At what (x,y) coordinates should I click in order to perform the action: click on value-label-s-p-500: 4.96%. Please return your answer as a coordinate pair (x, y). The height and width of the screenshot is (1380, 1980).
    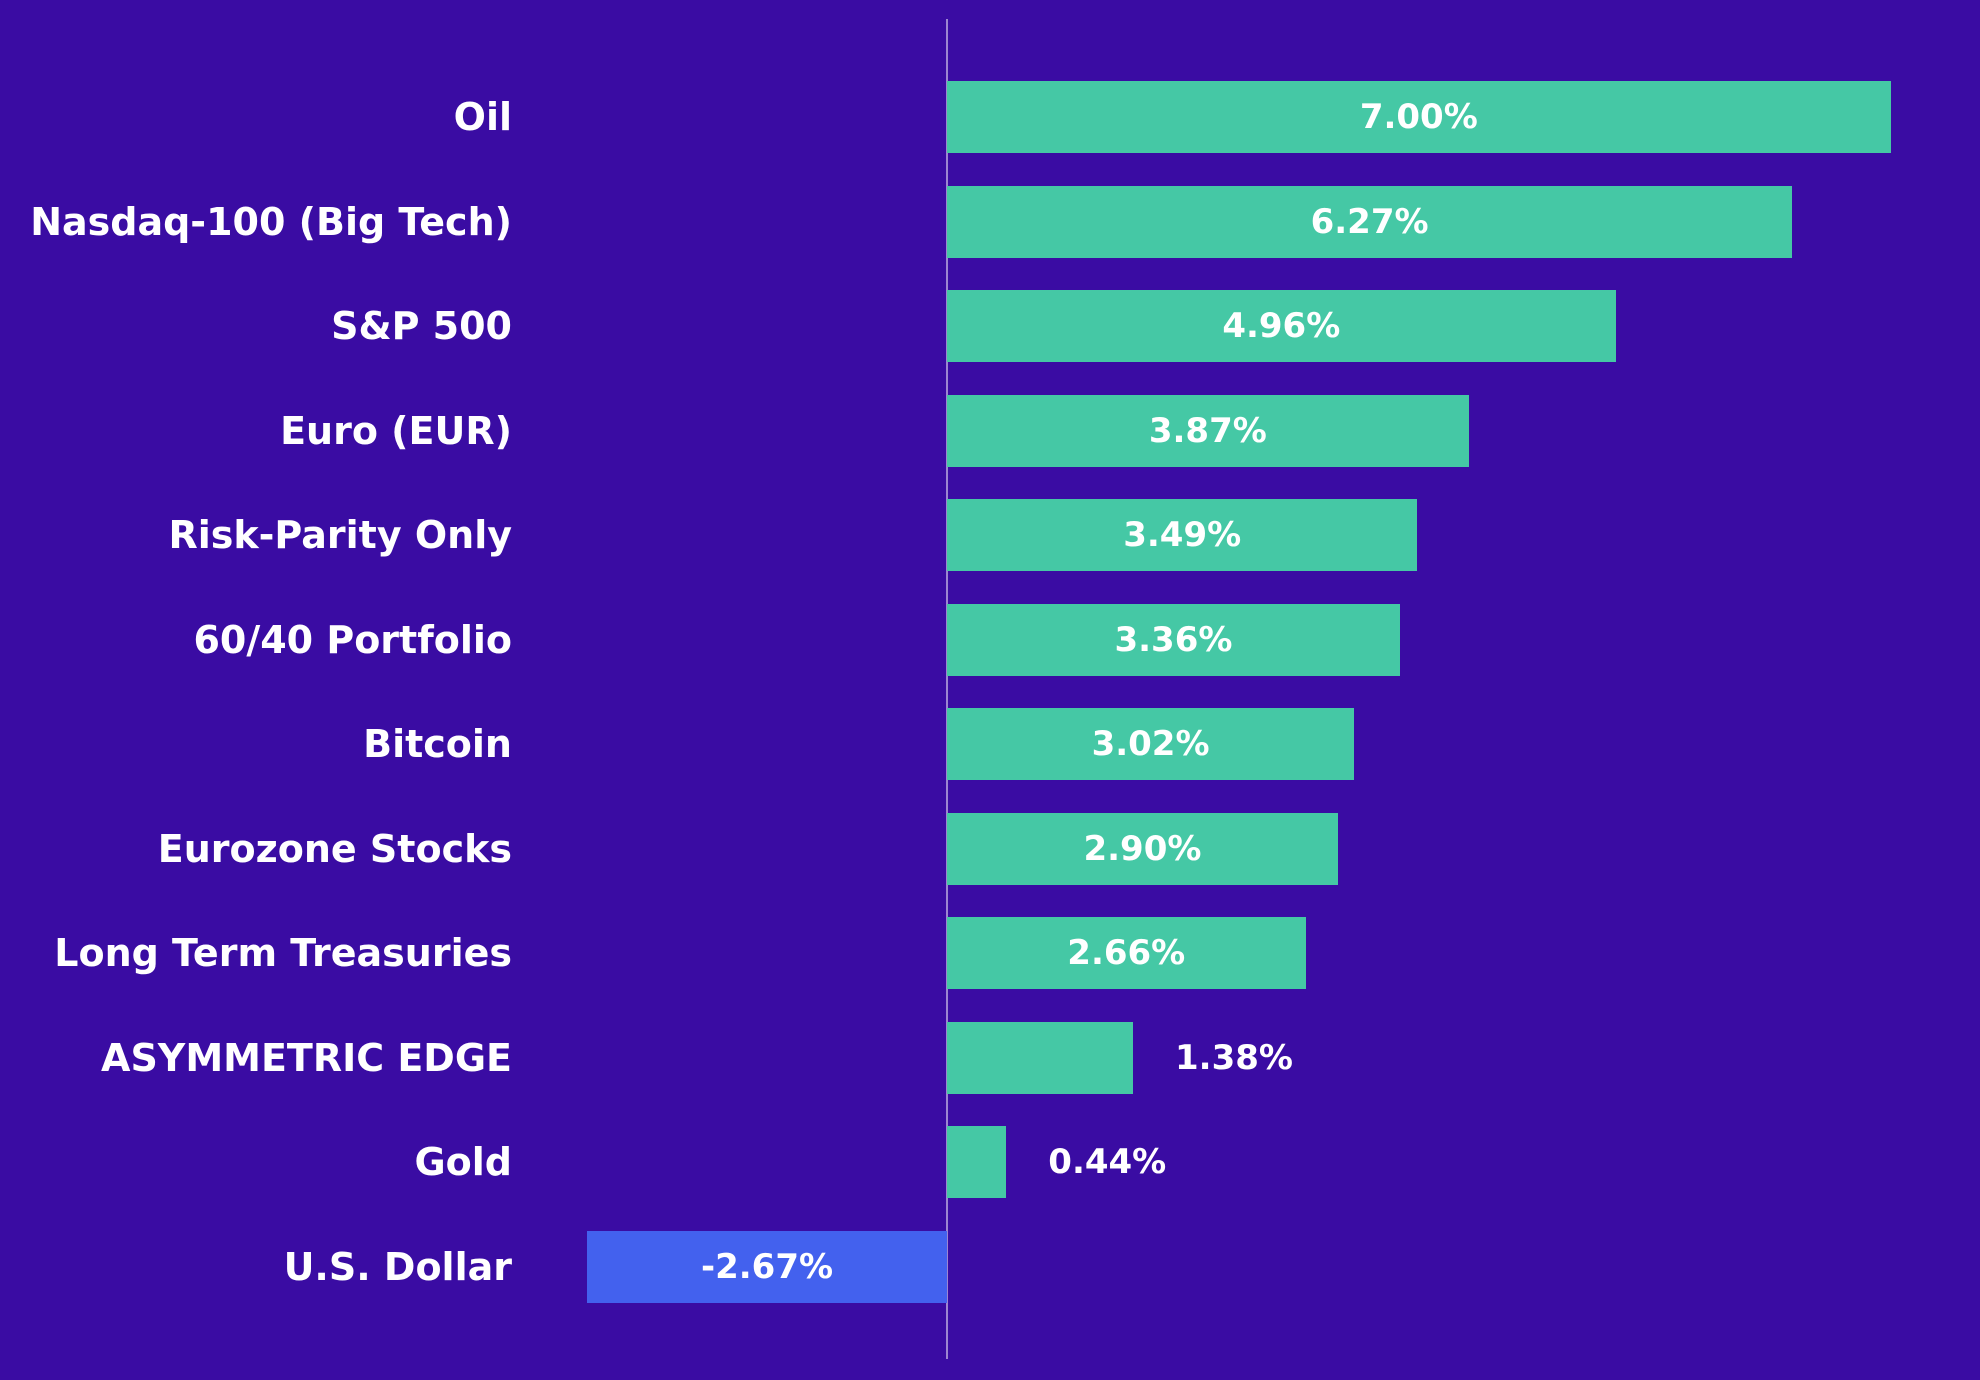
    Looking at the image, I should click on (1281, 326).